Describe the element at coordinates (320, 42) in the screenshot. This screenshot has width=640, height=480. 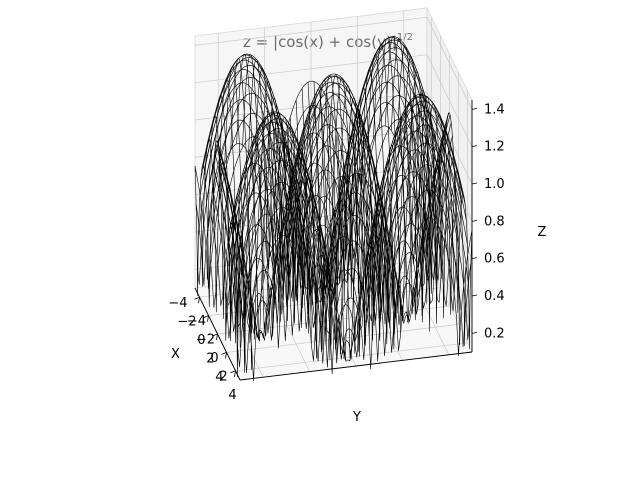
I see `chart-title-base: z = |cos(x) + cos(y)|` at that location.